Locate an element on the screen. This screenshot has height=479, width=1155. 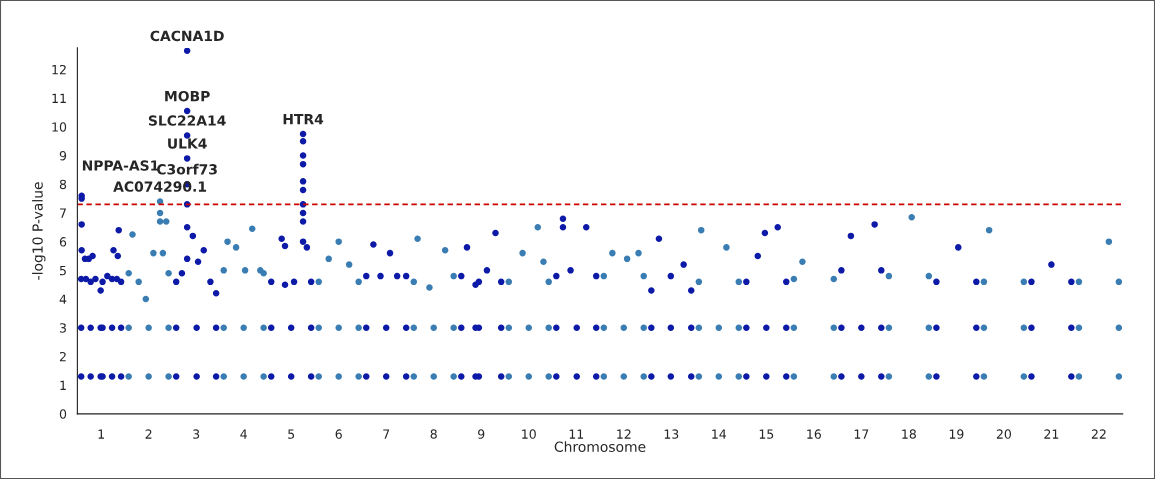
y-tick-label: 7 is located at coordinates (63, 213).